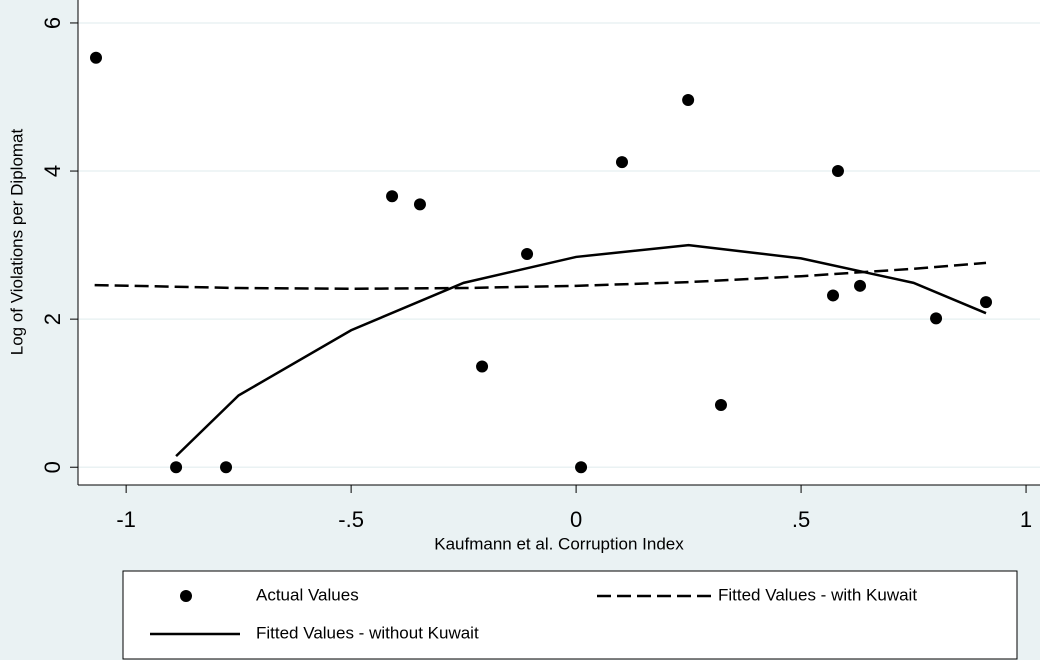 The image size is (1040, 660). I want to click on y-tick-label: 2, so click(52, 319).